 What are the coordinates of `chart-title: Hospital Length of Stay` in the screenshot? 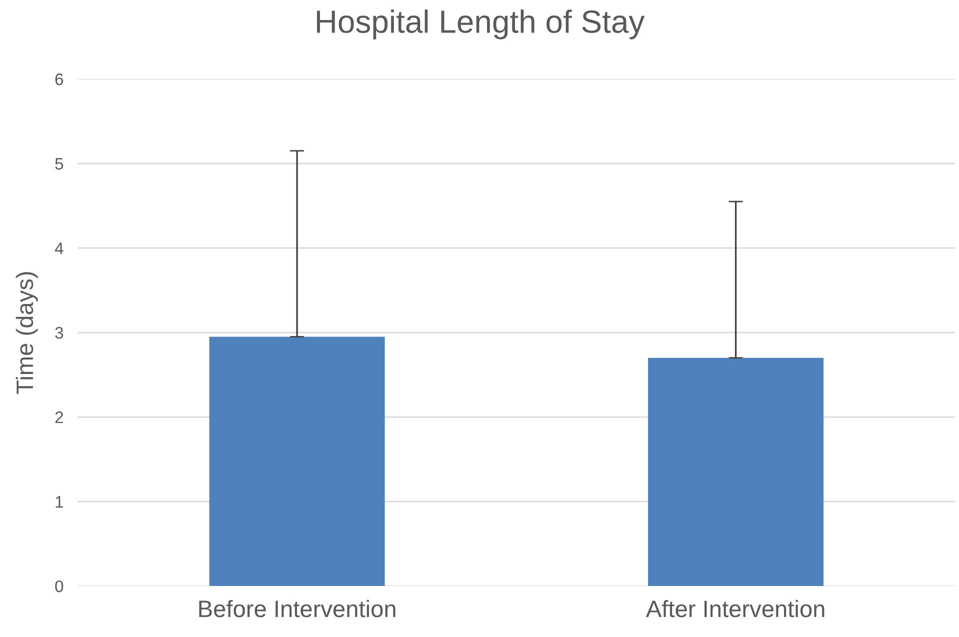 It's located at (480, 25).